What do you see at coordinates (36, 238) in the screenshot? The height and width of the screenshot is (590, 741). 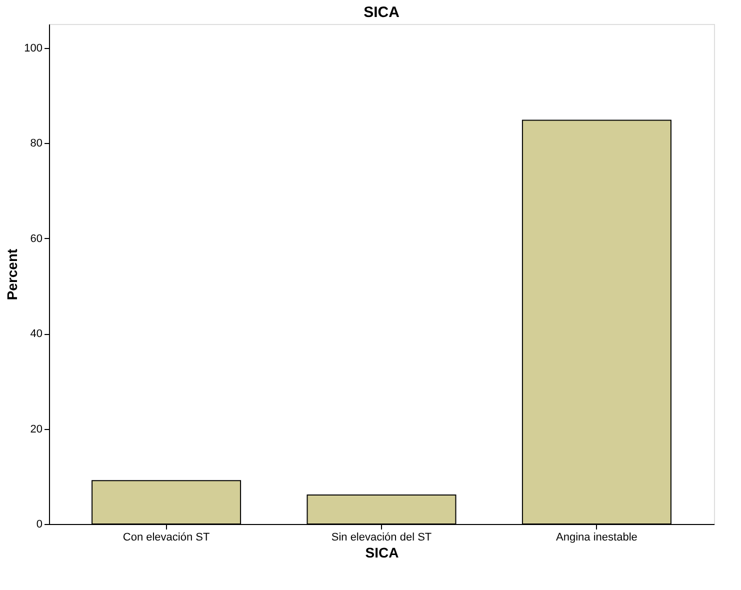 I see `y-tick-label: 60` at bounding box center [36, 238].